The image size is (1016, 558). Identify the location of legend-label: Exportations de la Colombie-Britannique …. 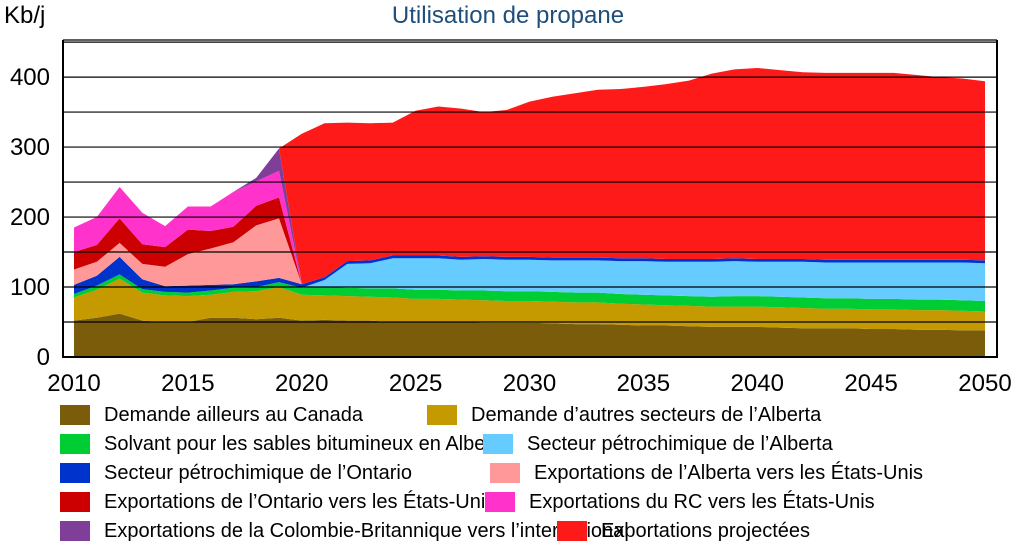
(366, 530).